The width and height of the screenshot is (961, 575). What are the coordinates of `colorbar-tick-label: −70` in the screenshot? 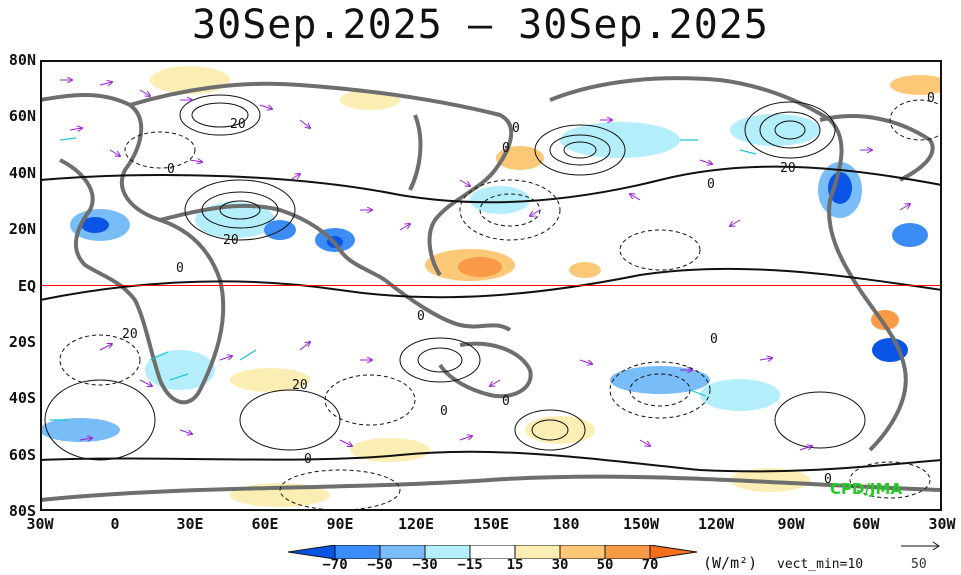 It's located at (335, 565).